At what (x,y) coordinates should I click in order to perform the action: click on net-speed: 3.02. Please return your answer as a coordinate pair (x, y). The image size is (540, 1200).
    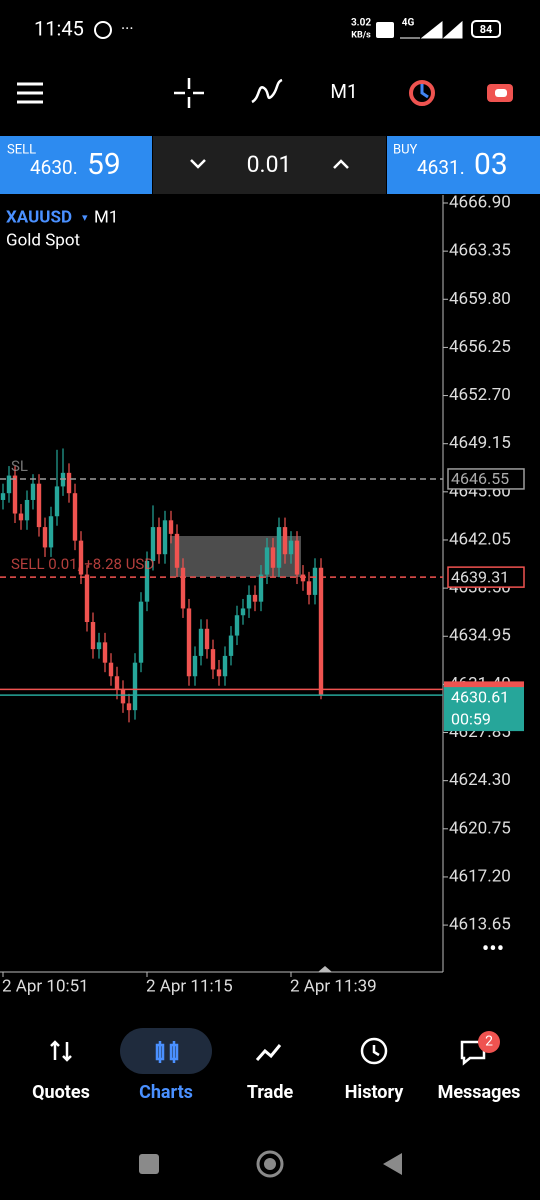
    Looking at the image, I should click on (361, 23).